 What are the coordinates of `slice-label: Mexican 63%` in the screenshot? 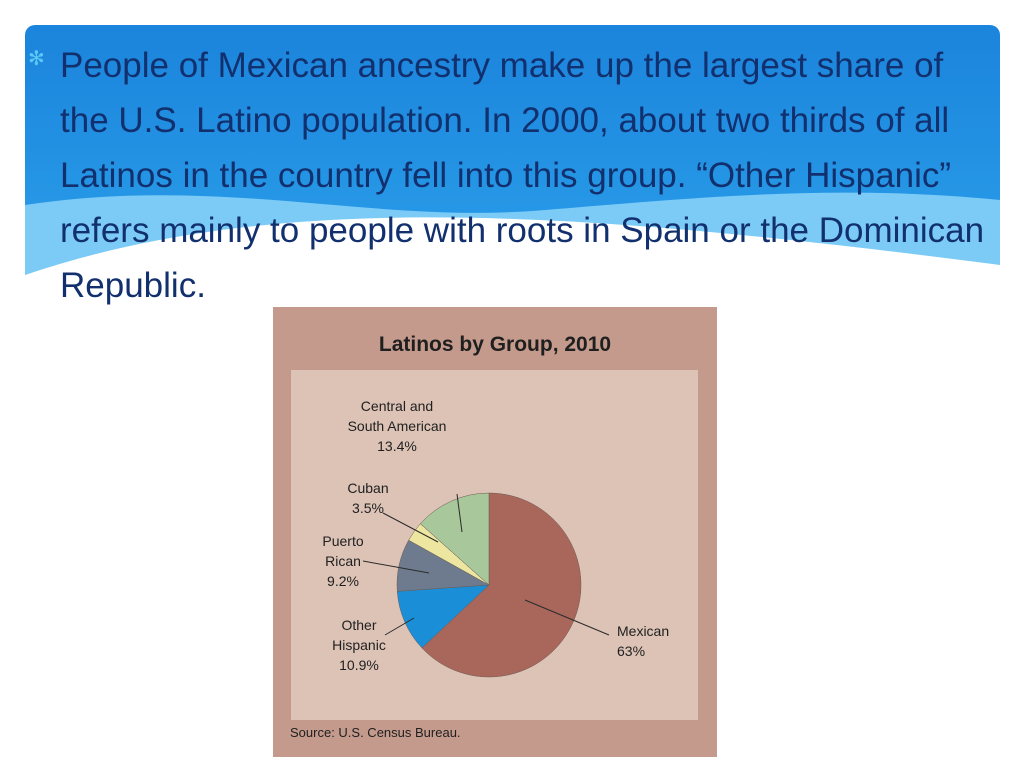 It's located at (643, 641).